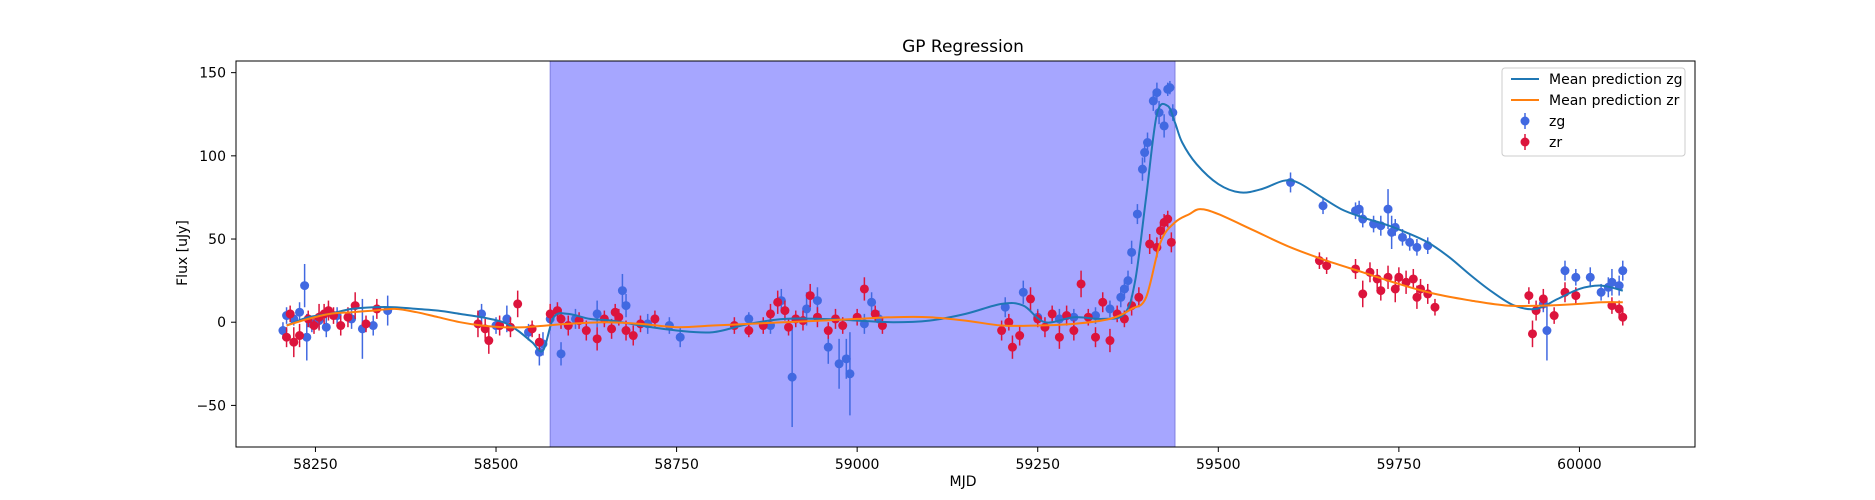  I want to click on y-axis-label: Flux [uJy], so click(183, 253).